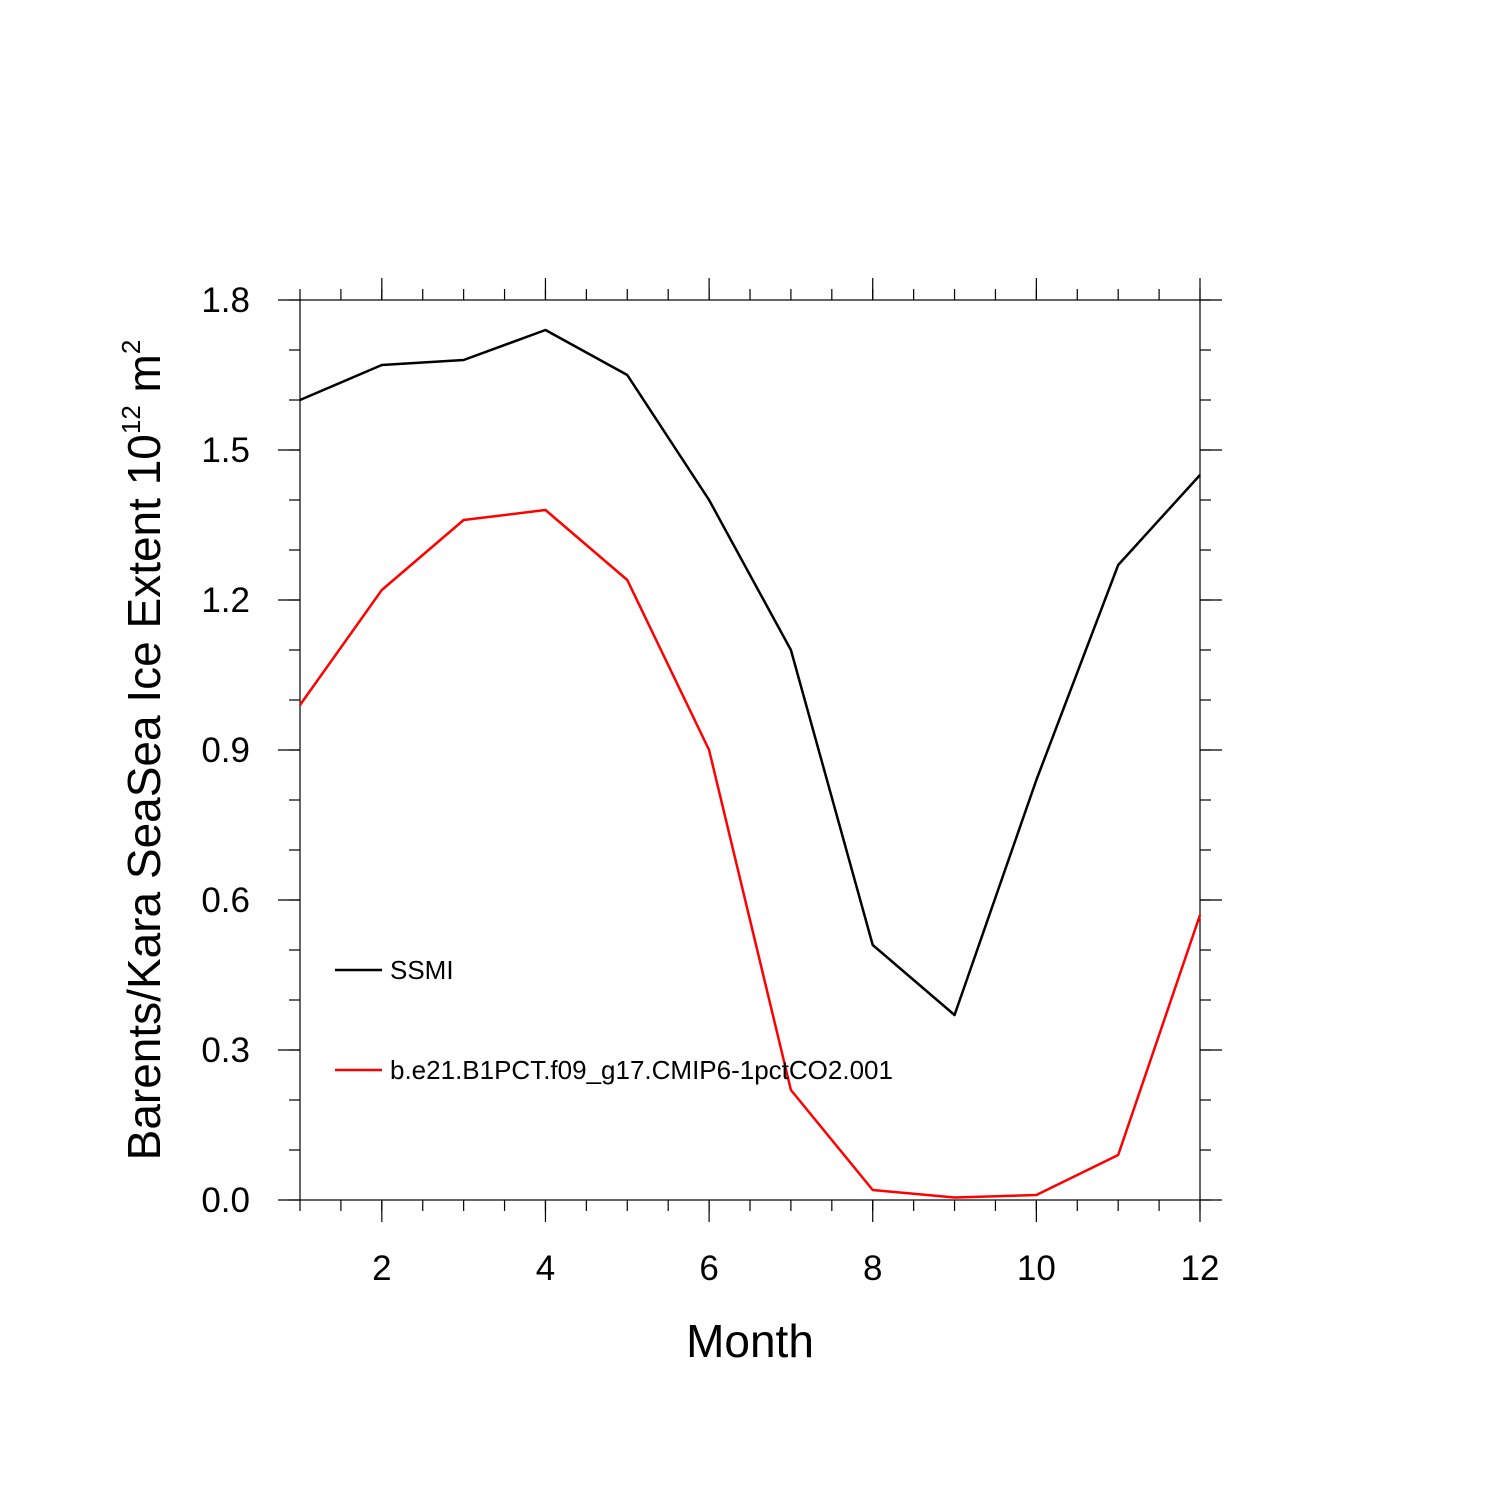 The image size is (1500, 1500). I want to click on y-tick-label: 0.3, so click(225, 1050).